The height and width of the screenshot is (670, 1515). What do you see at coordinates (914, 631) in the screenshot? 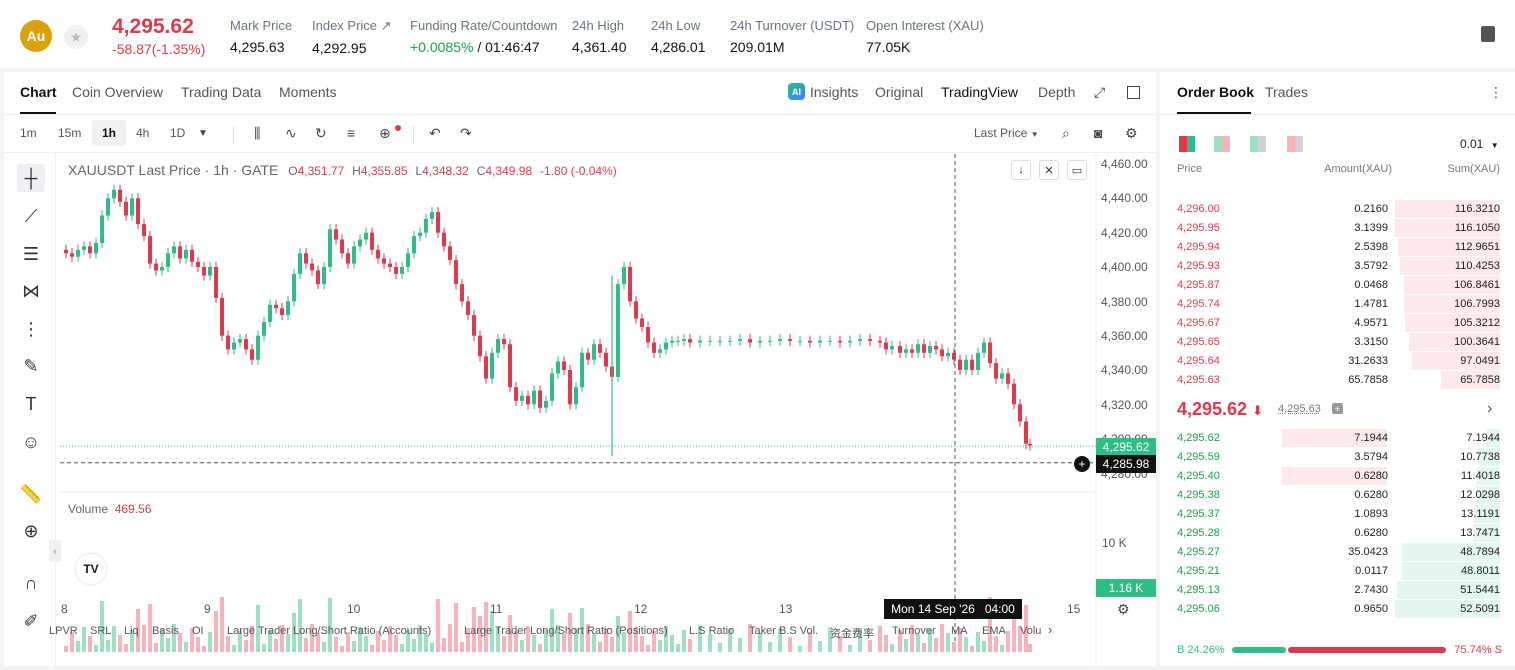
I see `indicator-tab: Turnover` at bounding box center [914, 631].